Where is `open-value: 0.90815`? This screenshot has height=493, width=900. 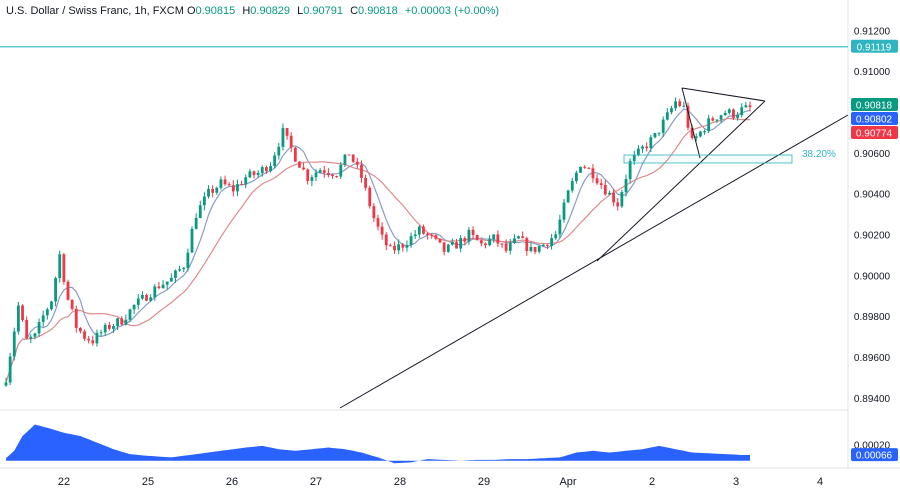
open-value: 0.90815 is located at coordinates (215, 11).